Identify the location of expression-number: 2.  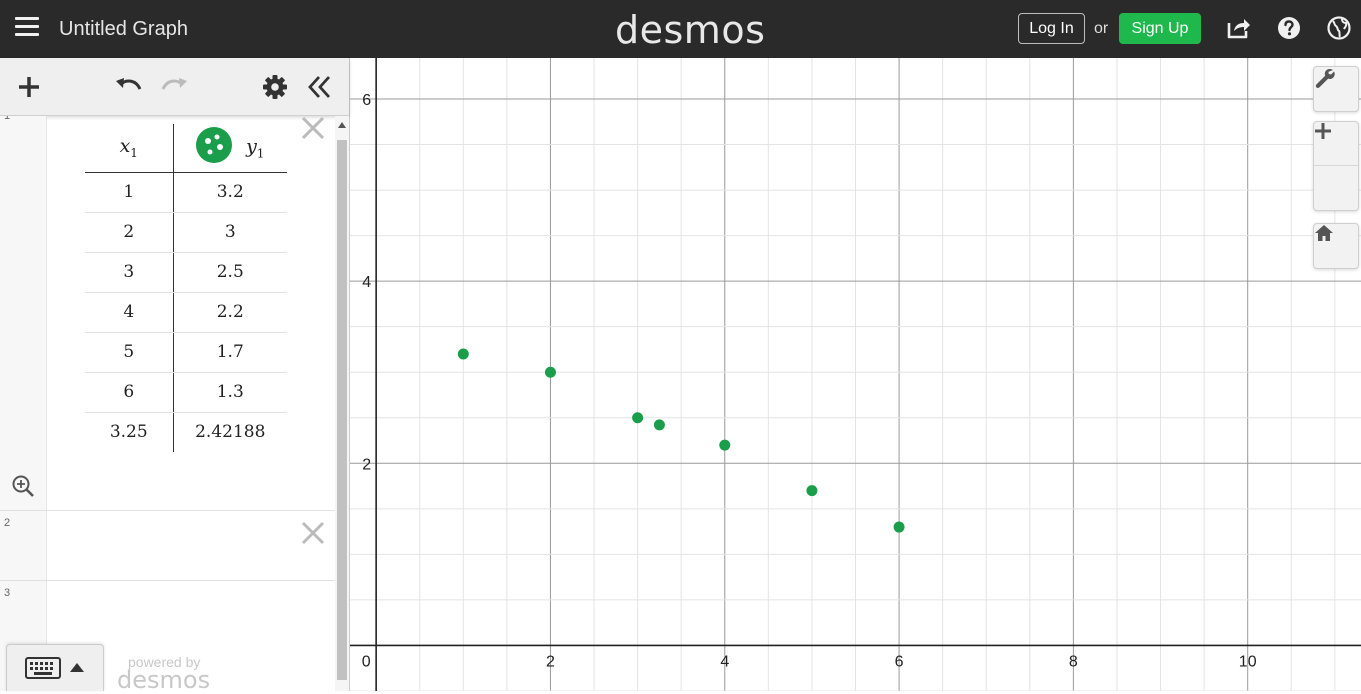
(7, 523).